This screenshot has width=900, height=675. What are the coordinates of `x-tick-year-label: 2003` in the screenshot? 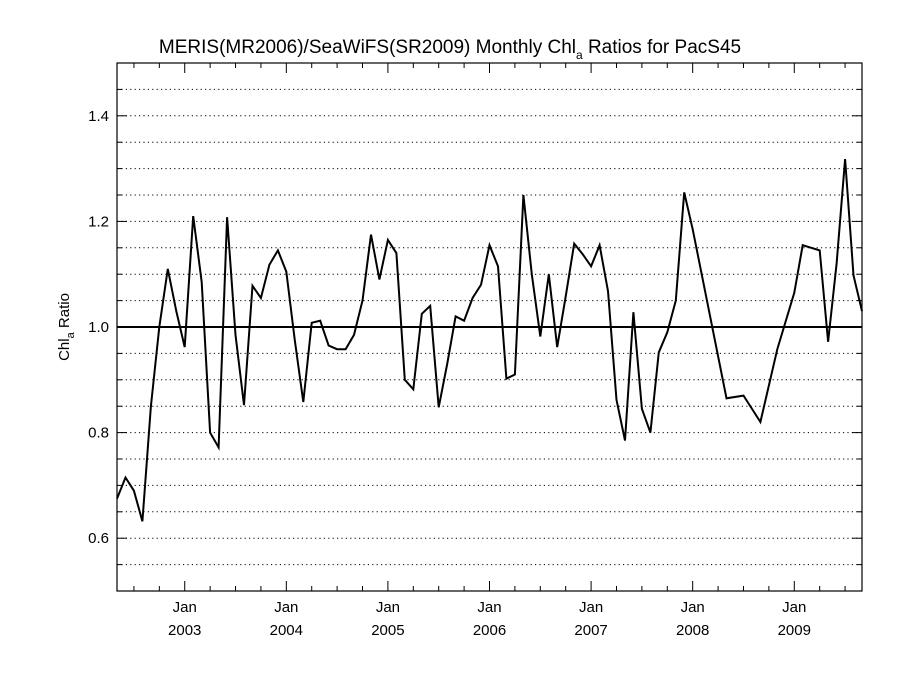 It's located at (184, 630).